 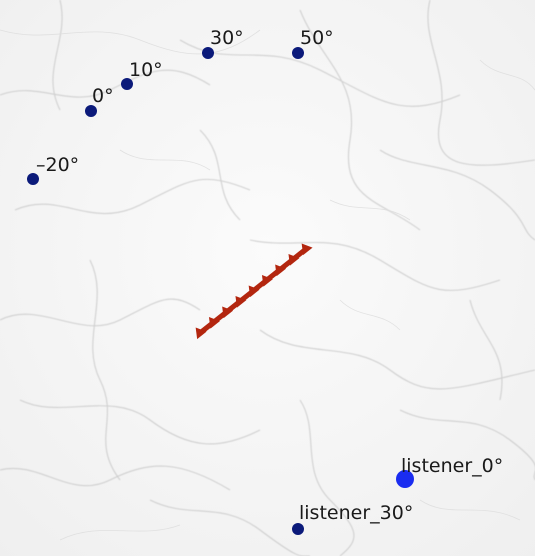 I want to click on source-30-dot, so click(x=208, y=53).